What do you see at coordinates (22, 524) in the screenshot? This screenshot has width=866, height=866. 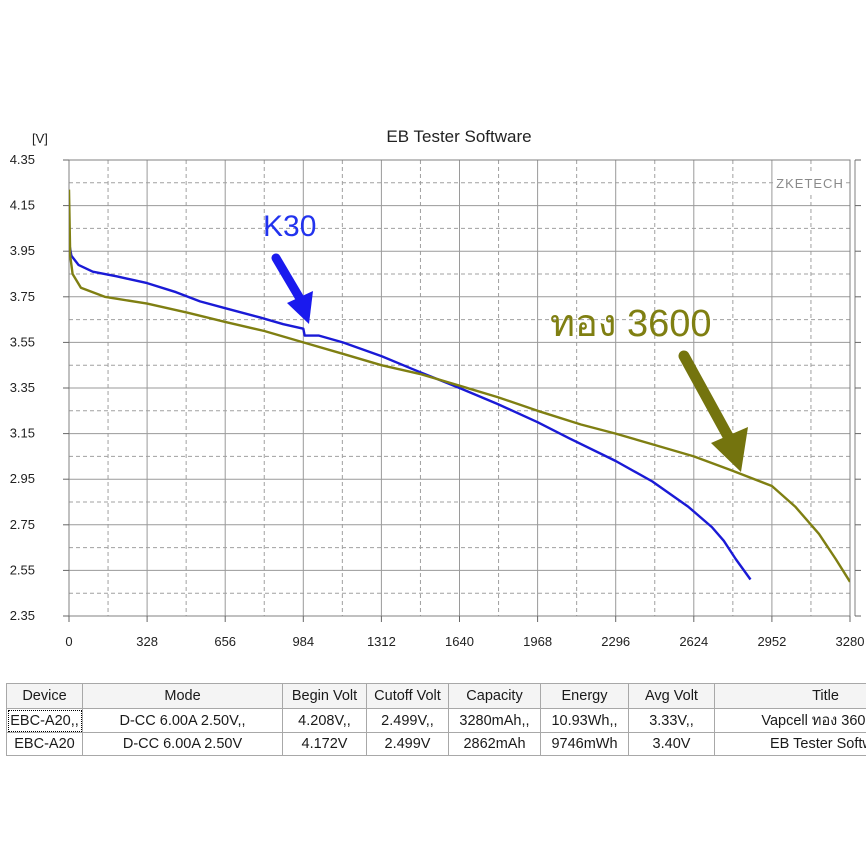 I see `y-tick-label: 2.75` at bounding box center [22, 524].